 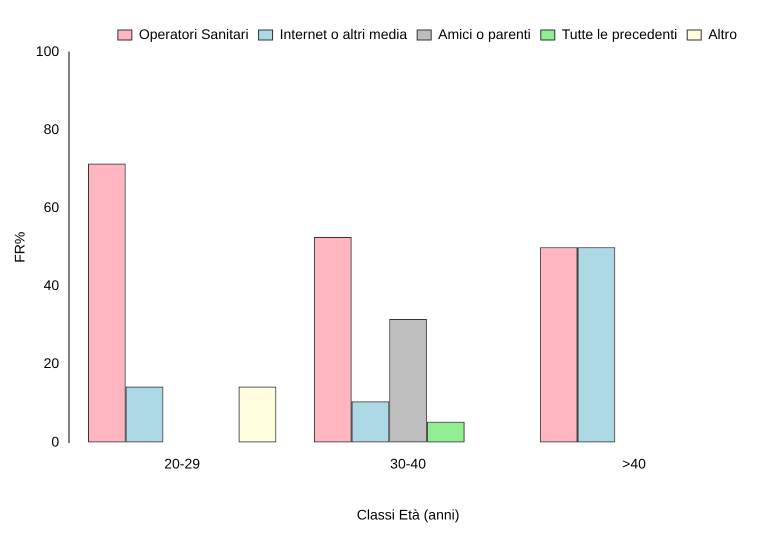 What do you see at coordinates (19, 247) in the screenshot?
I see `y-axis-title: FR%` at bounding box center [19, 247].